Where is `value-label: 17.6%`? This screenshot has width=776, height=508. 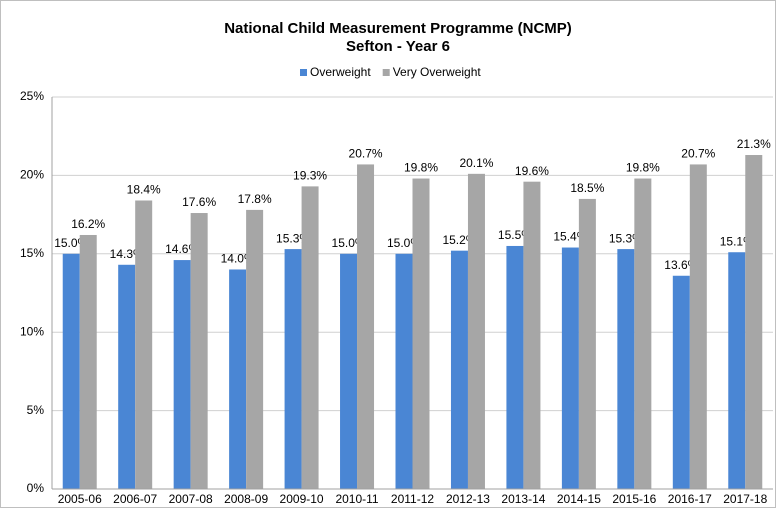
value-label: 17.6% is located at coordinates (199, 202).